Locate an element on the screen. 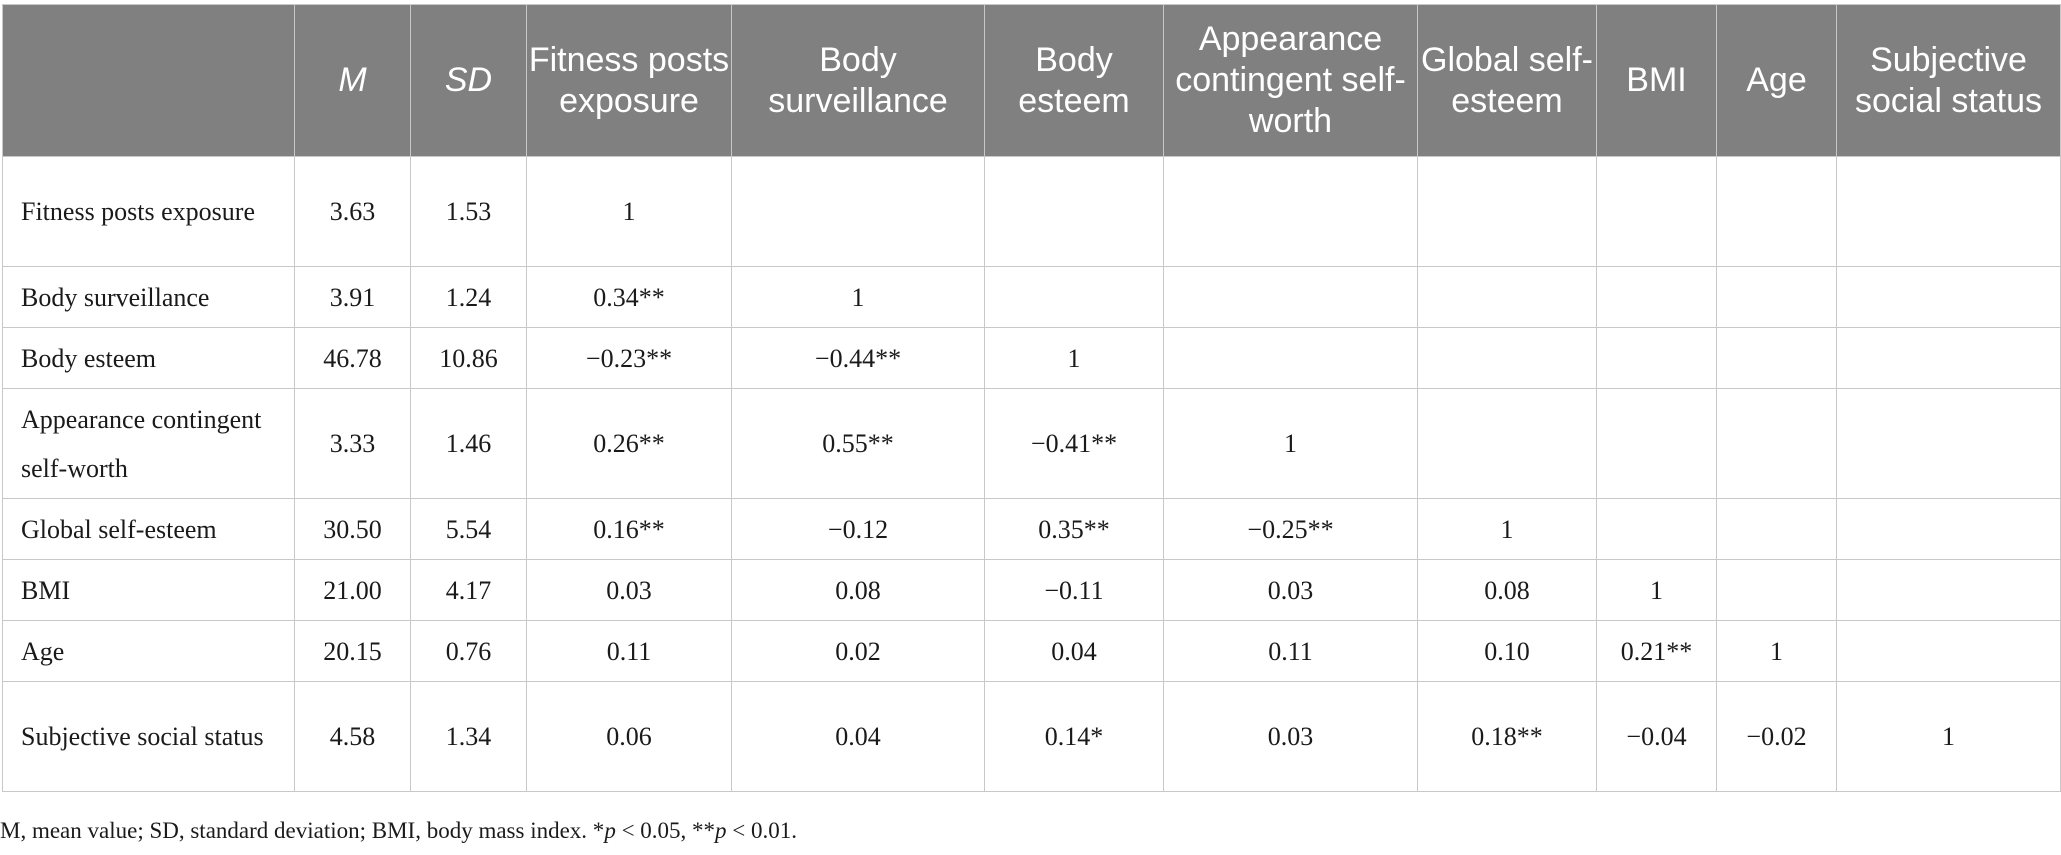  cell-sd: 1.46 is located at coordinates (468, 443).